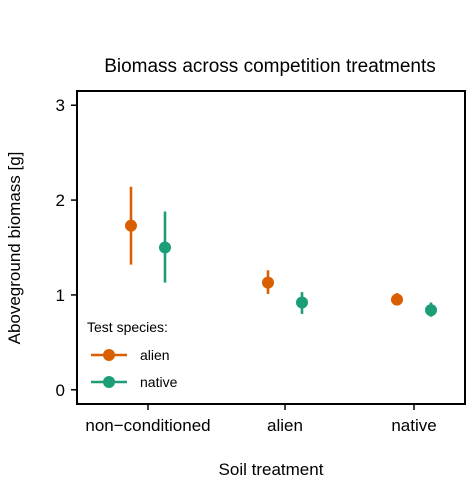 Image resolution: width=472 pixels, height=480 pixels. What do you see at coordinates (60, 105) in the screenshot?
I see `y-tick-label: 3` at bounding box center [60, 105].